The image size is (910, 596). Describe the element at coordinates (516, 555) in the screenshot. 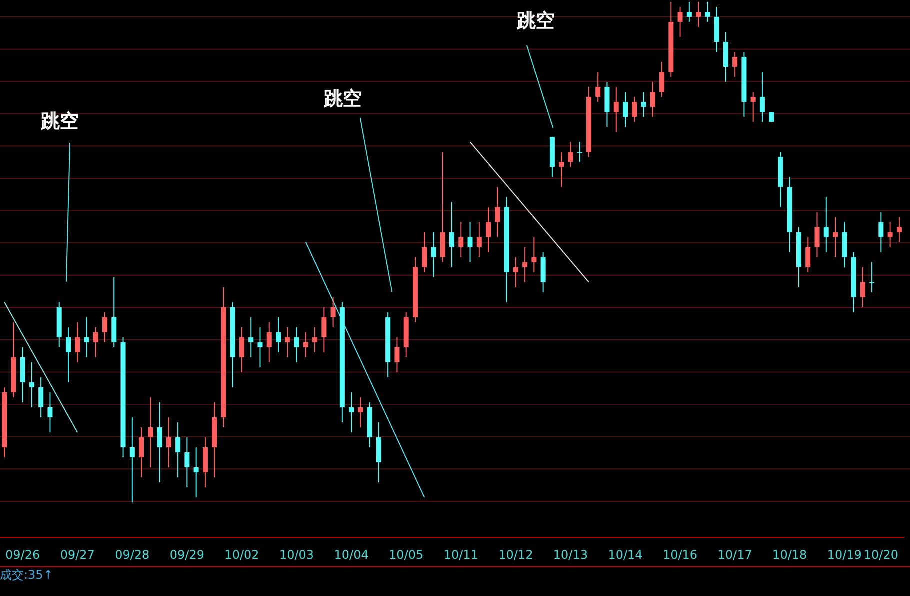

I see `x-tick-label: 10/12` at that location.